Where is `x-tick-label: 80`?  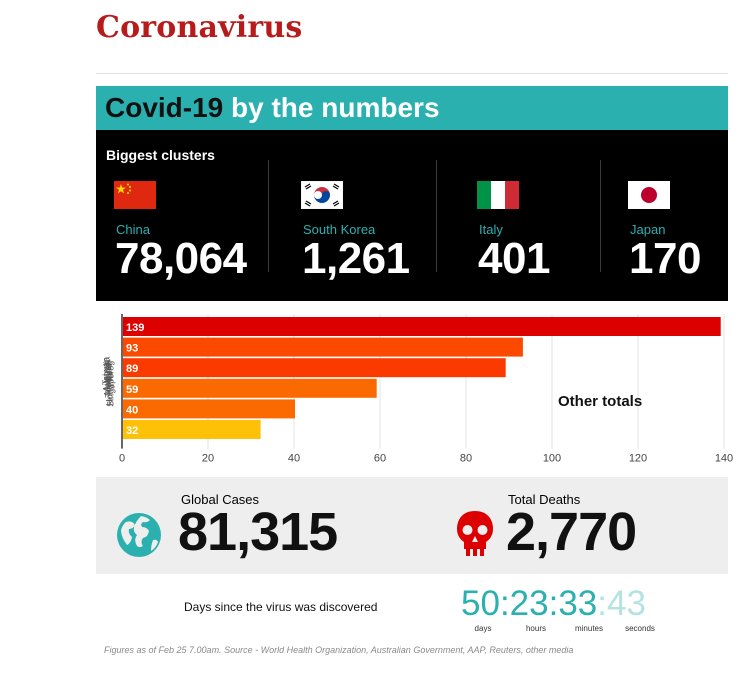 x-tick-label: 80 is located at coordinates (466, 457).